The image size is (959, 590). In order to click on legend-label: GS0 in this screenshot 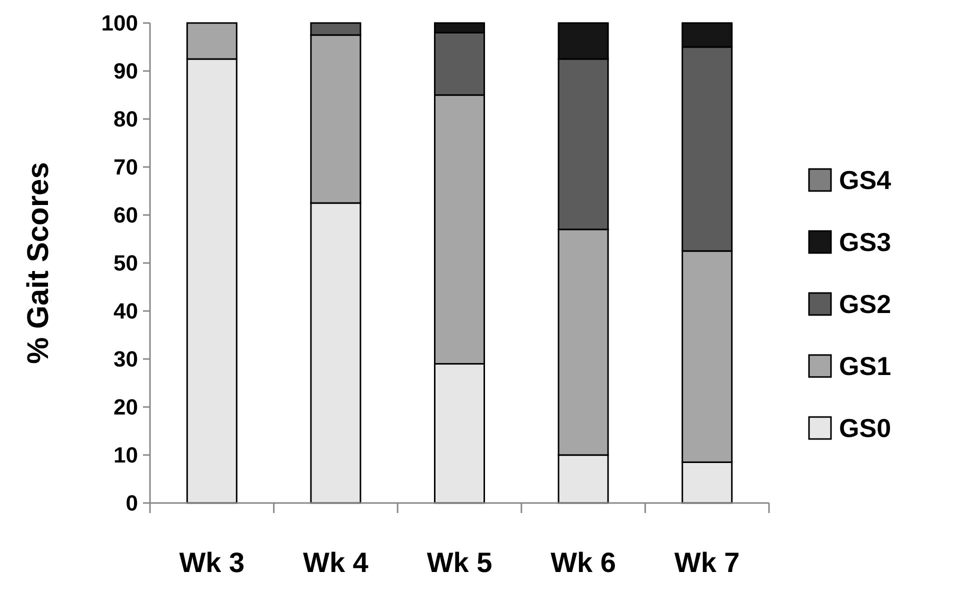, I will do `click(865, 428)`.